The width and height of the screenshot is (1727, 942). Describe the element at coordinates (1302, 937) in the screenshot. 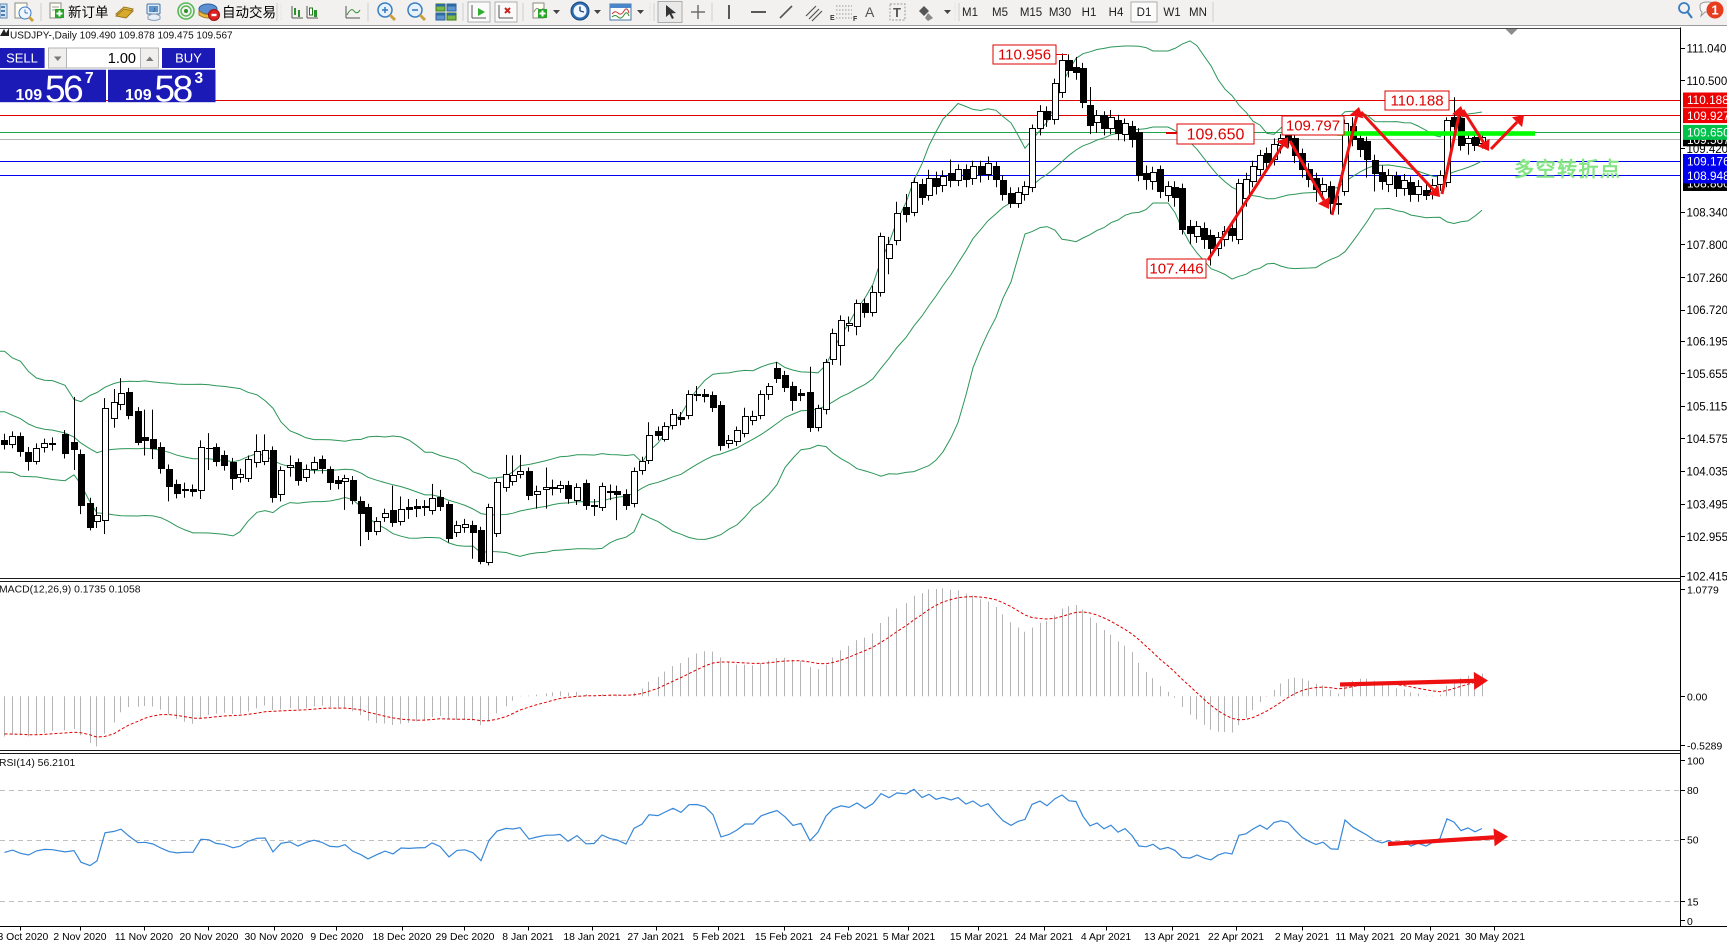

I see `svg-text: 2 May 2021` at that location.